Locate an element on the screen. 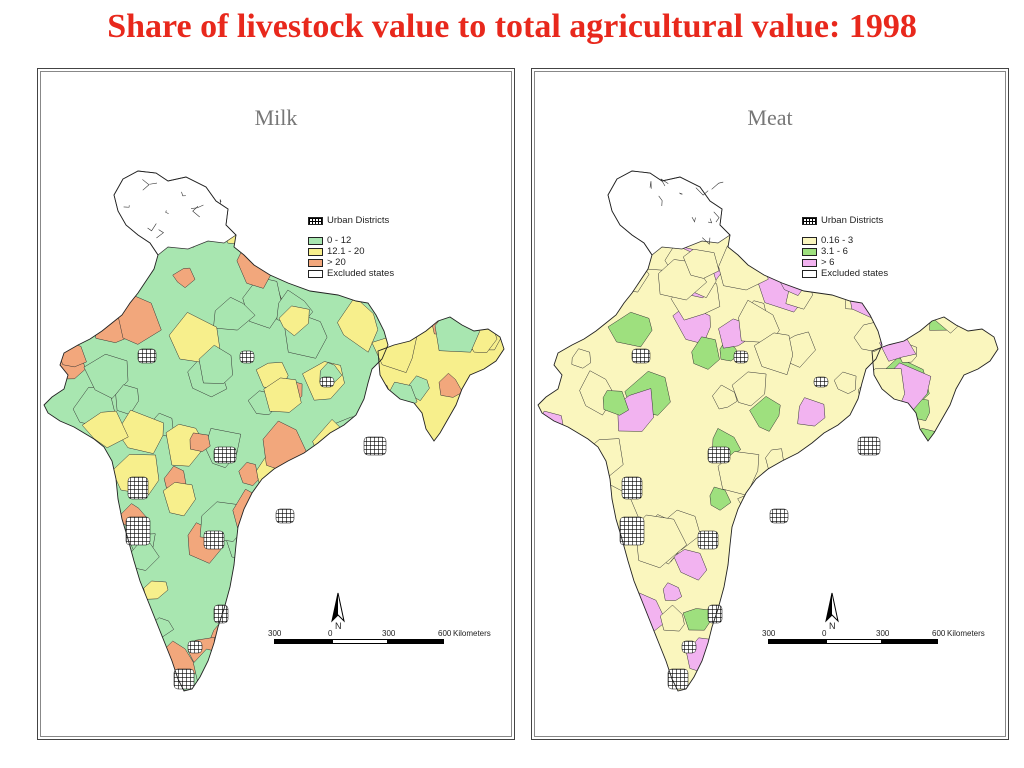  scale-tick: 600 is located at coordinates (939, 633).